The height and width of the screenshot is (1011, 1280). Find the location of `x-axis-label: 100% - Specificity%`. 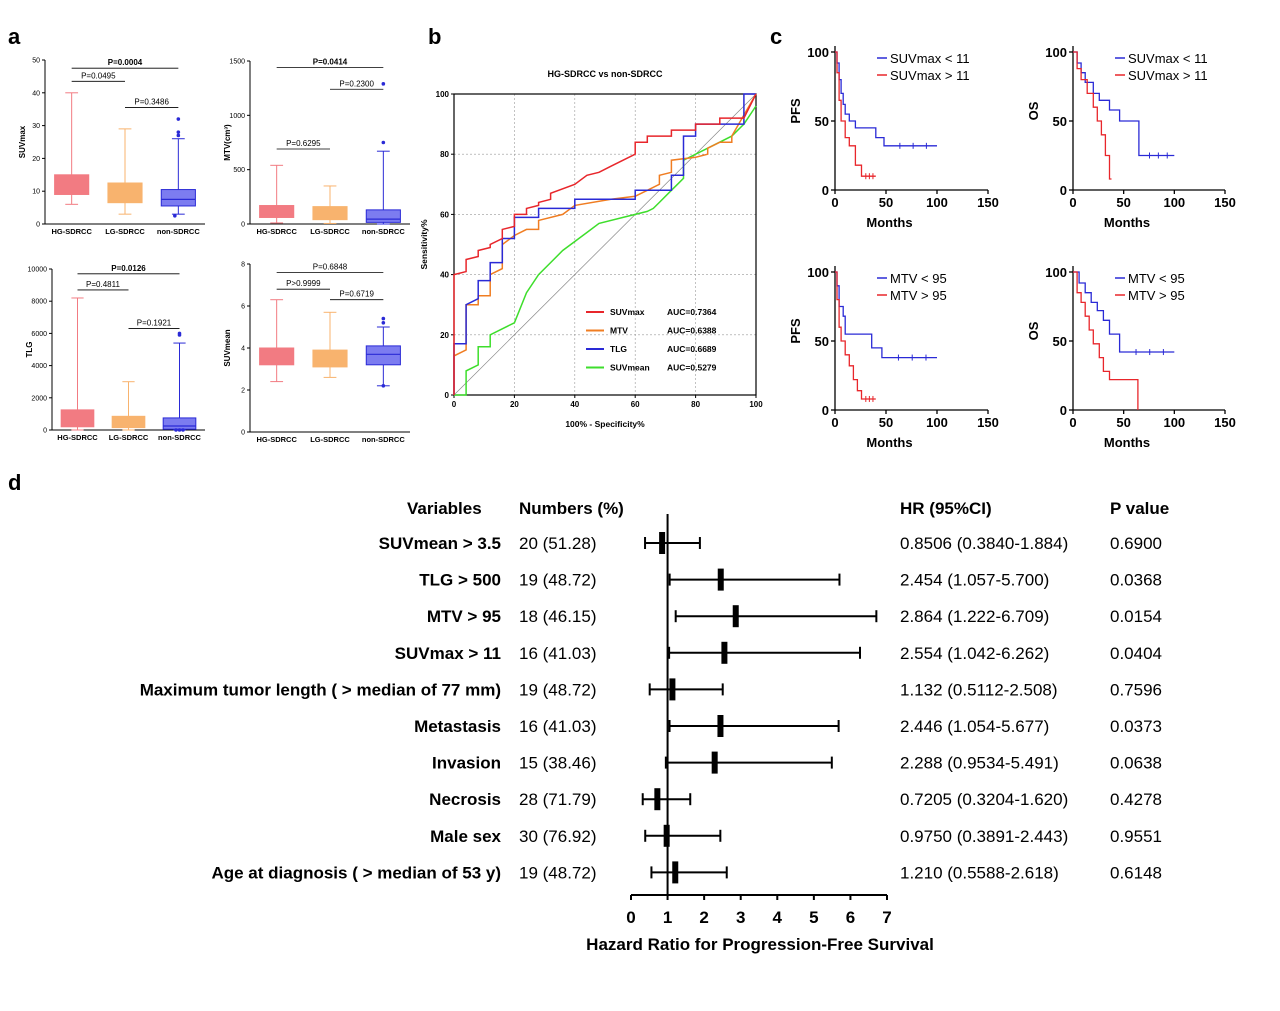

x-axis-label: 100% - Specificity% is located at coordinates (605, 424).